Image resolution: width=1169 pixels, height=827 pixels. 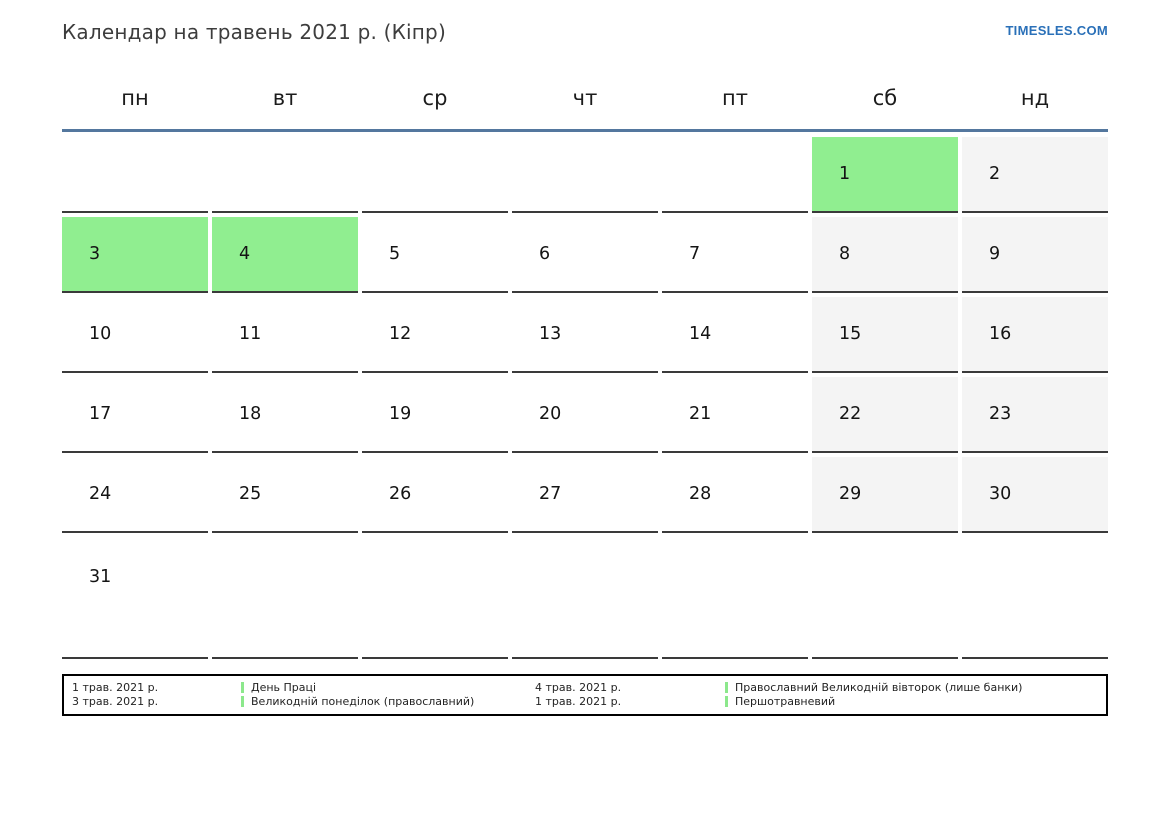 I want to click on weekday-label: сб, so click(x=885, y=98).